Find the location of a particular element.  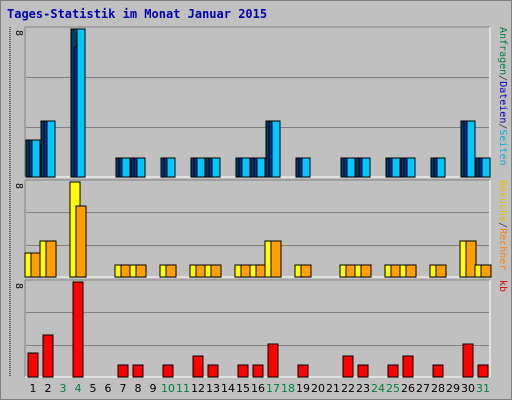

panel-2-ymax-label: 8 is located at coordinates (18, 186).